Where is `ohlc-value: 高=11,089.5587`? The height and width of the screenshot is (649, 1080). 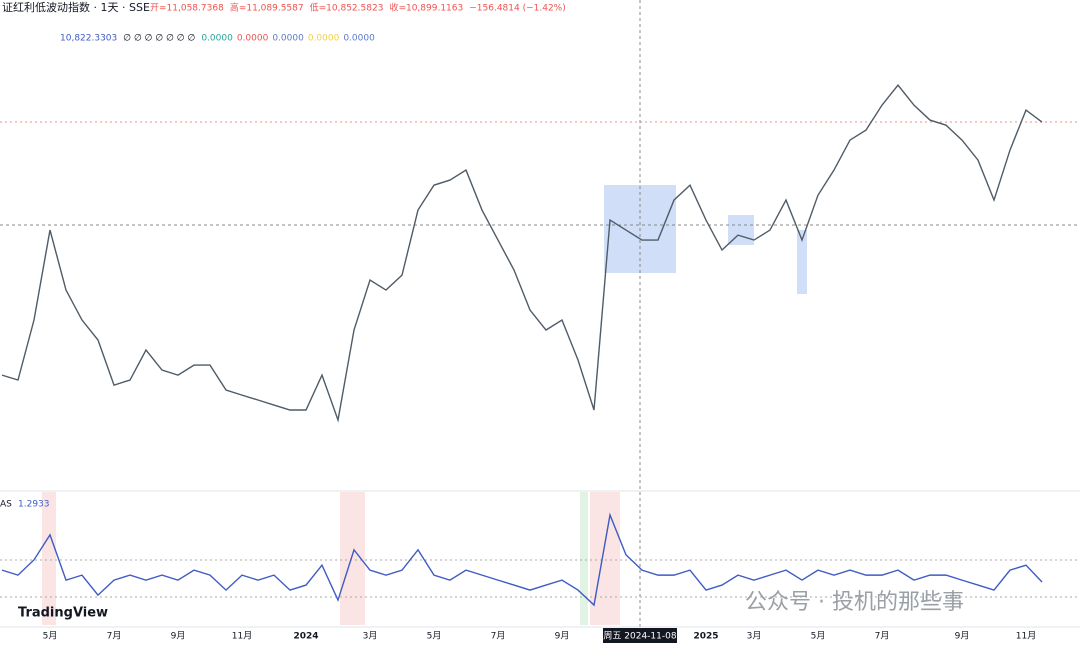 ohlc-value: 高=11,089.5587 is located at coordinates (267, 8).